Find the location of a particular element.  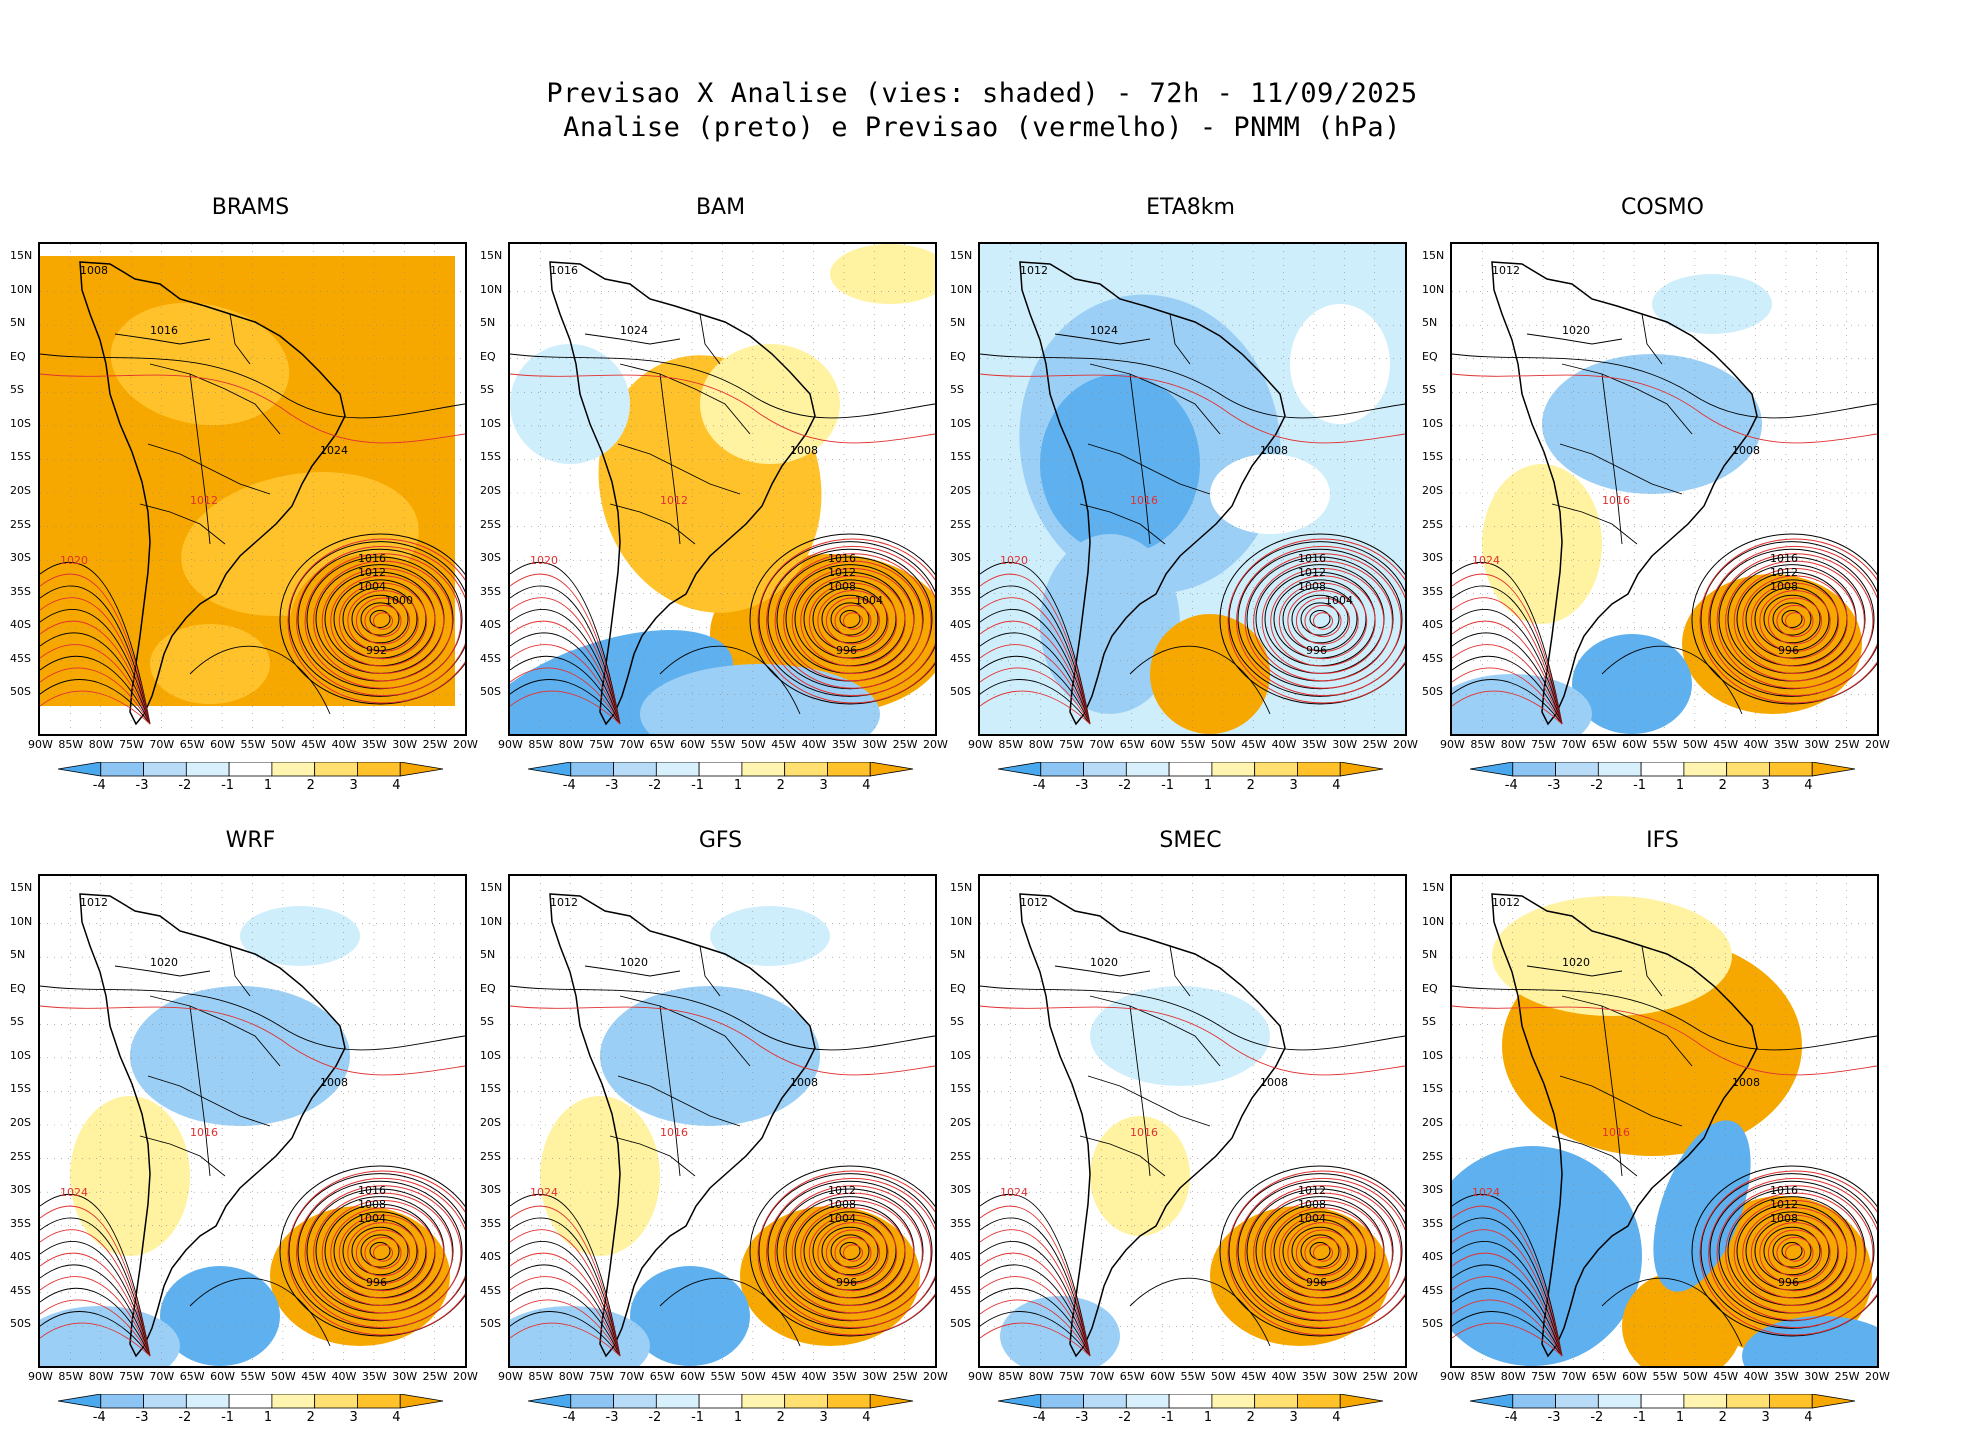

map-panel-bam: 1016 1012 1024 1020 1008 1016 1012 1008 1004 996 is located at coordinates (722, 489).